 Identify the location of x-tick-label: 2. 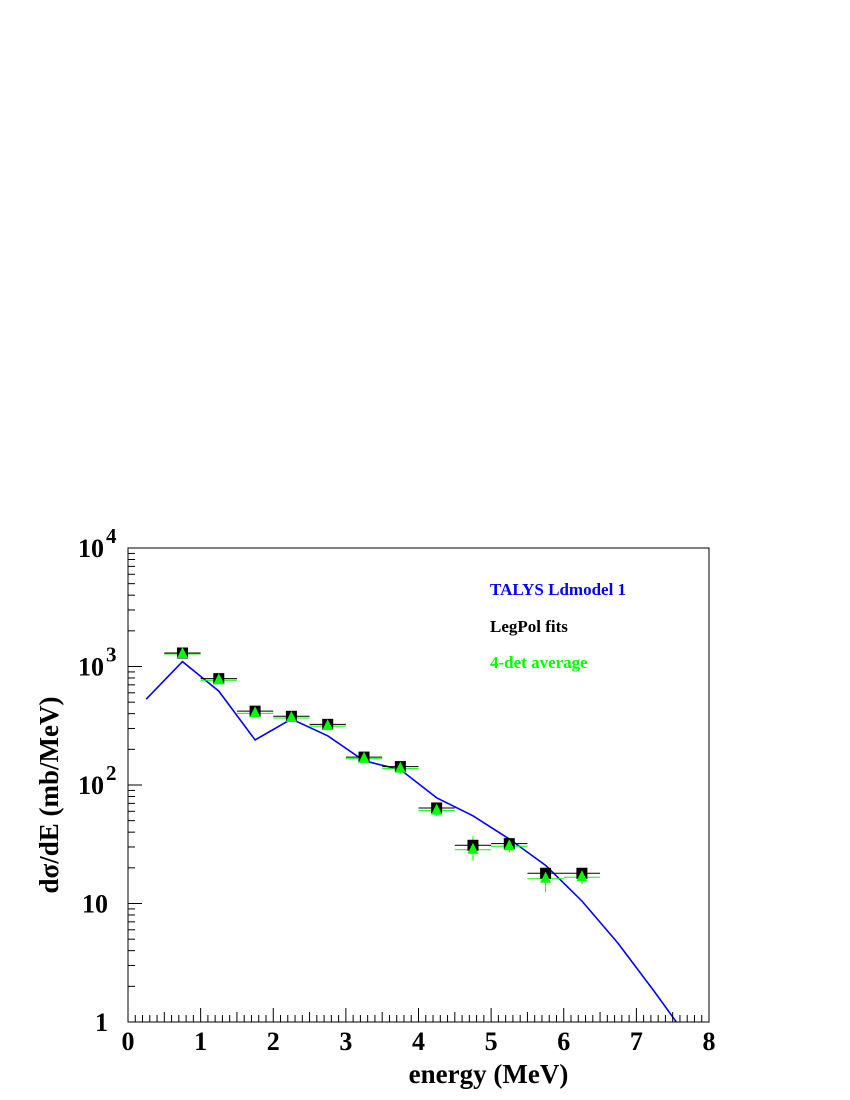
(273, 1041).